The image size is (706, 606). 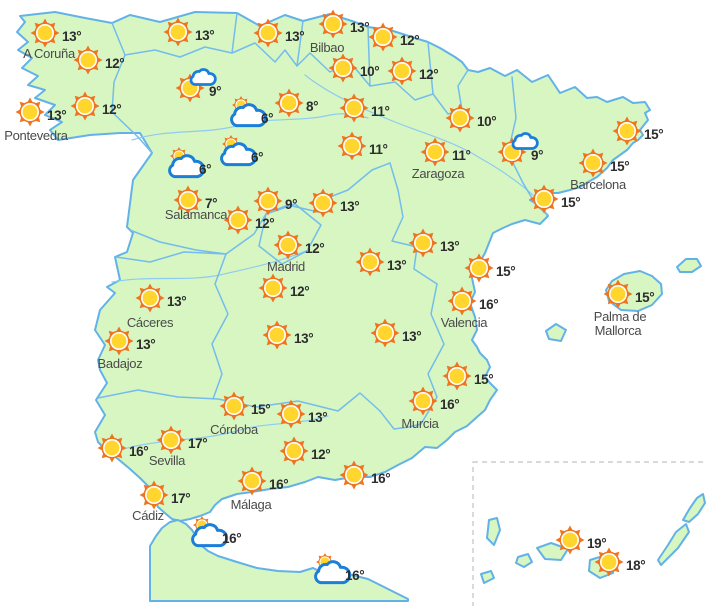 What do you see at coordinates (369, 71) in the screenshot?
I see `temperature-label: 10°` at bounding box center [369, 71].